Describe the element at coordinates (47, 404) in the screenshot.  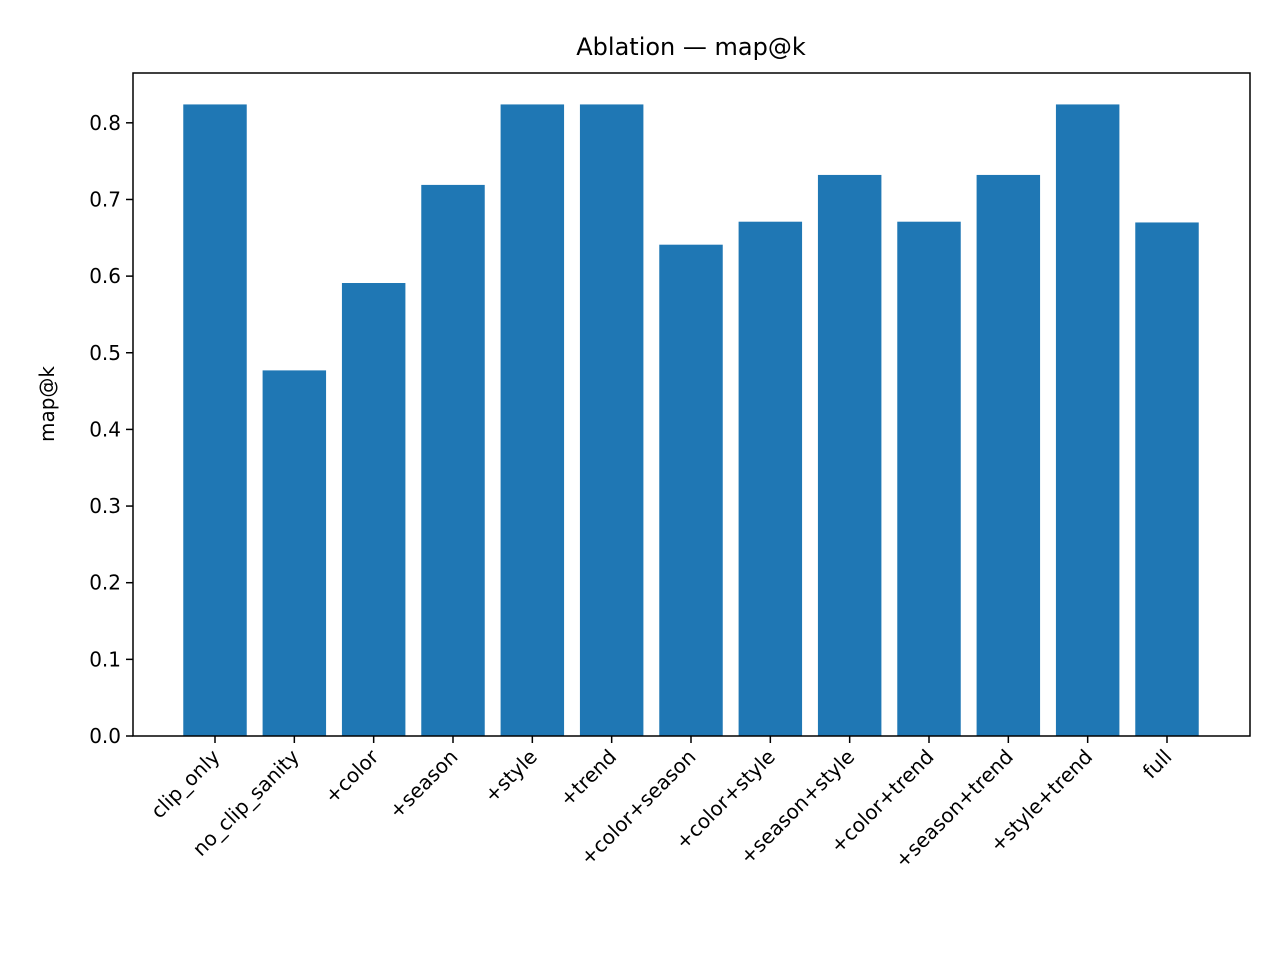
I see `y-axis-label: map@k` at that location.